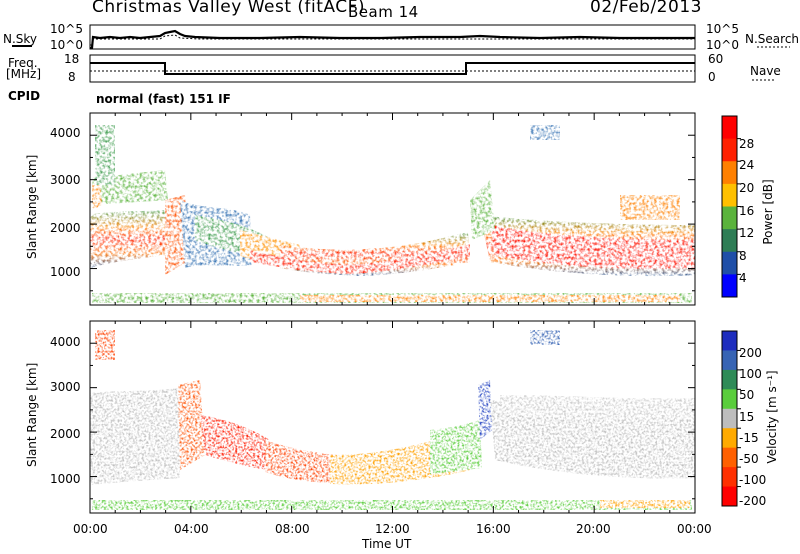  Describe the element at coordinates (292, 529) in the screenshot. I see `xtick-0800: 08:00` at that location.